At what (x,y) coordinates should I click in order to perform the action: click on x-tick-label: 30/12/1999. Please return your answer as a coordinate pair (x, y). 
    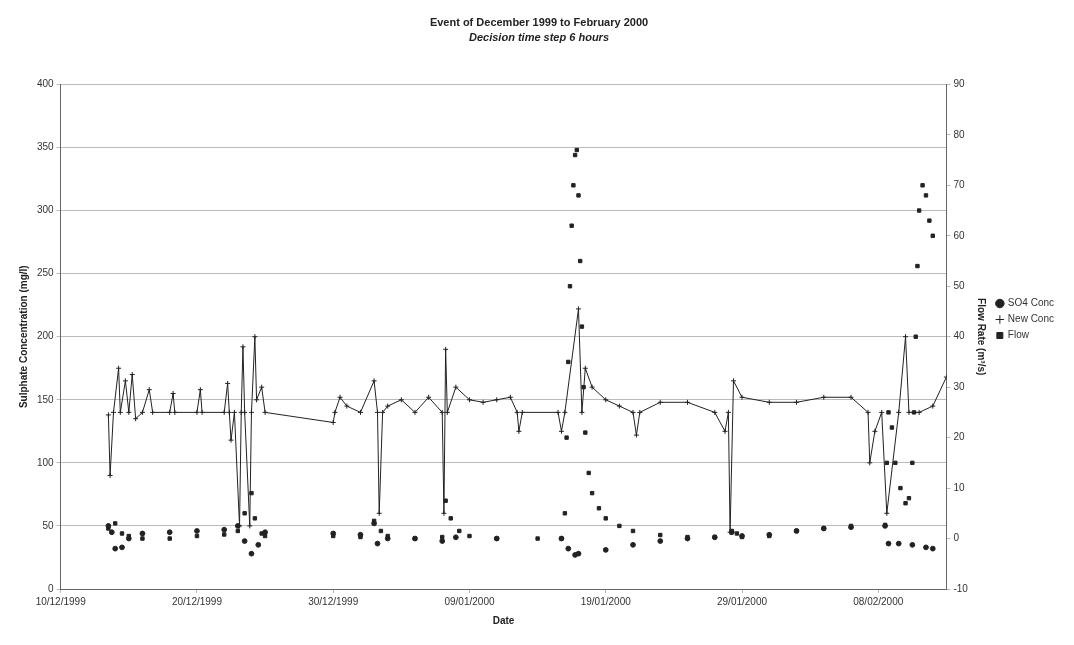
    Looking at the image, I should click on (333, 601).